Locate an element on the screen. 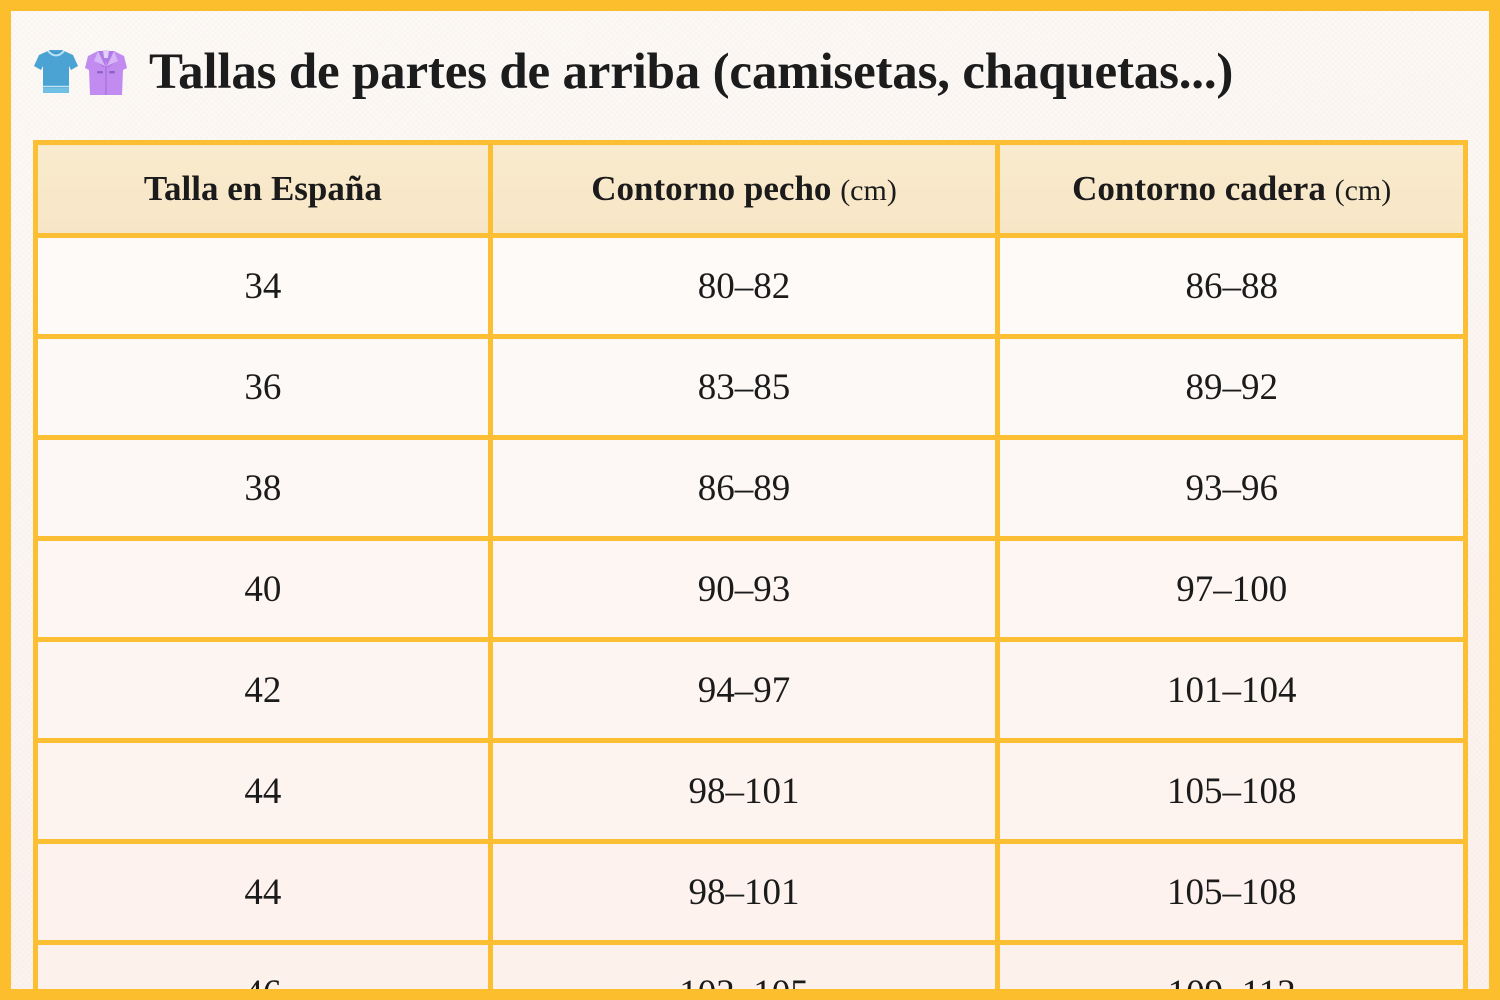 This screenshot has width=1500, height=1000. cell-cadera: 97–100 is located at coordinates (1231, 589).